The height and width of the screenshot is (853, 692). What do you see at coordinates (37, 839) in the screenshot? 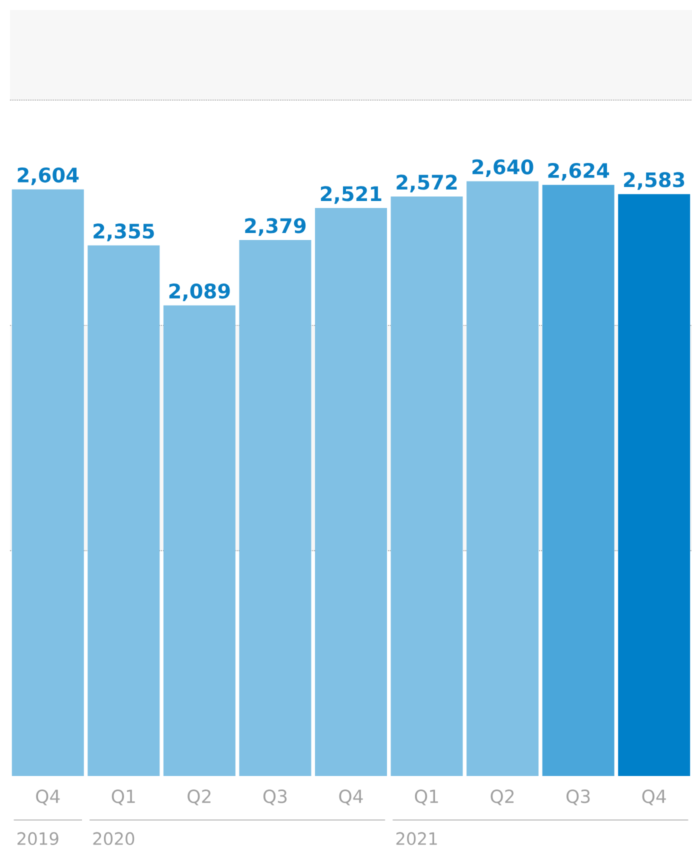
I see `text: 2019` at bounding box center [37, 839].